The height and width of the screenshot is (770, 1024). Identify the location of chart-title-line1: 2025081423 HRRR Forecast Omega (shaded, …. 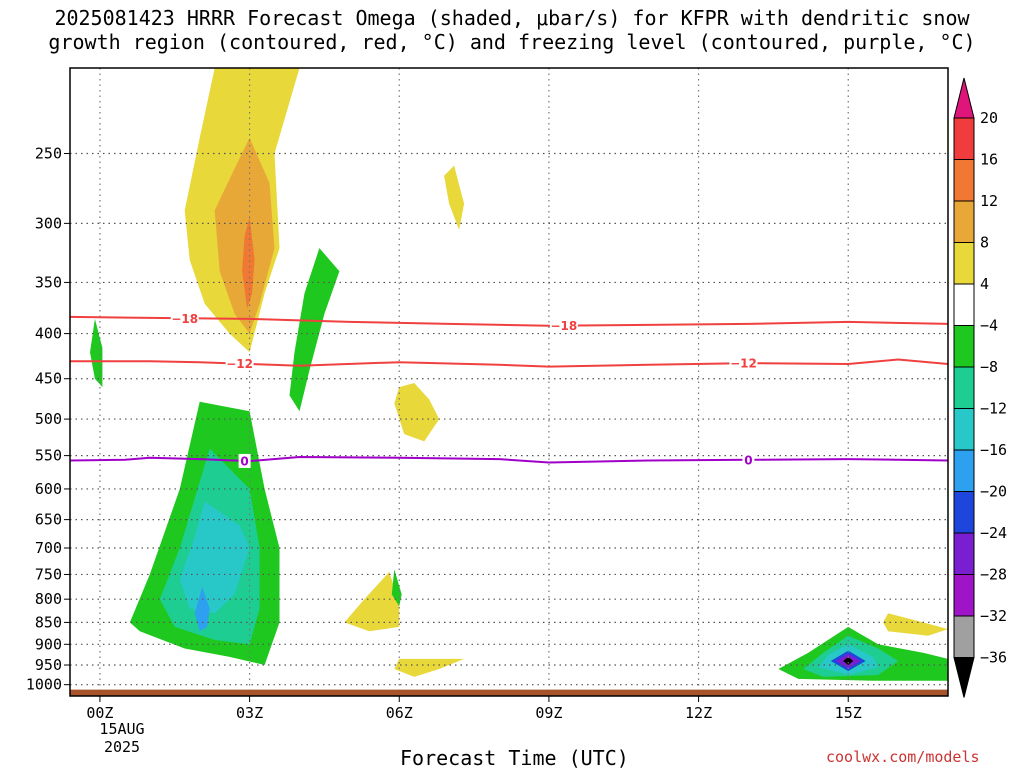
(512, 18).